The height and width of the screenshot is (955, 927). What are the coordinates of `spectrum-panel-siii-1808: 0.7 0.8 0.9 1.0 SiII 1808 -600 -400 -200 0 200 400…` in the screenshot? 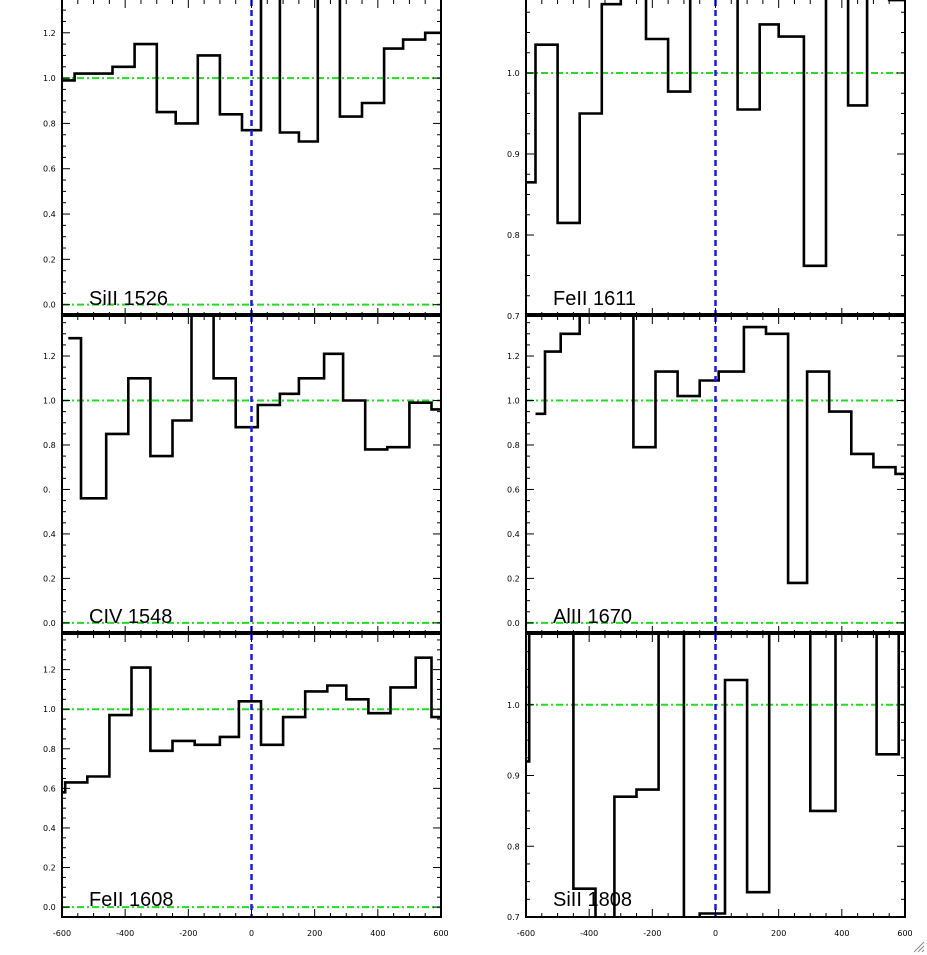 It's located at (710, 784).